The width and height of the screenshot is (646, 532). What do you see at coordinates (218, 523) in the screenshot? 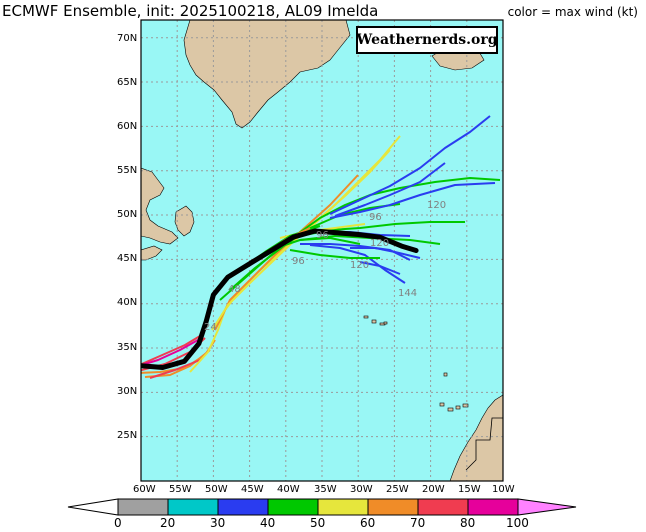
I see `colorbar-label: 30` at bounding box center [218, 523].